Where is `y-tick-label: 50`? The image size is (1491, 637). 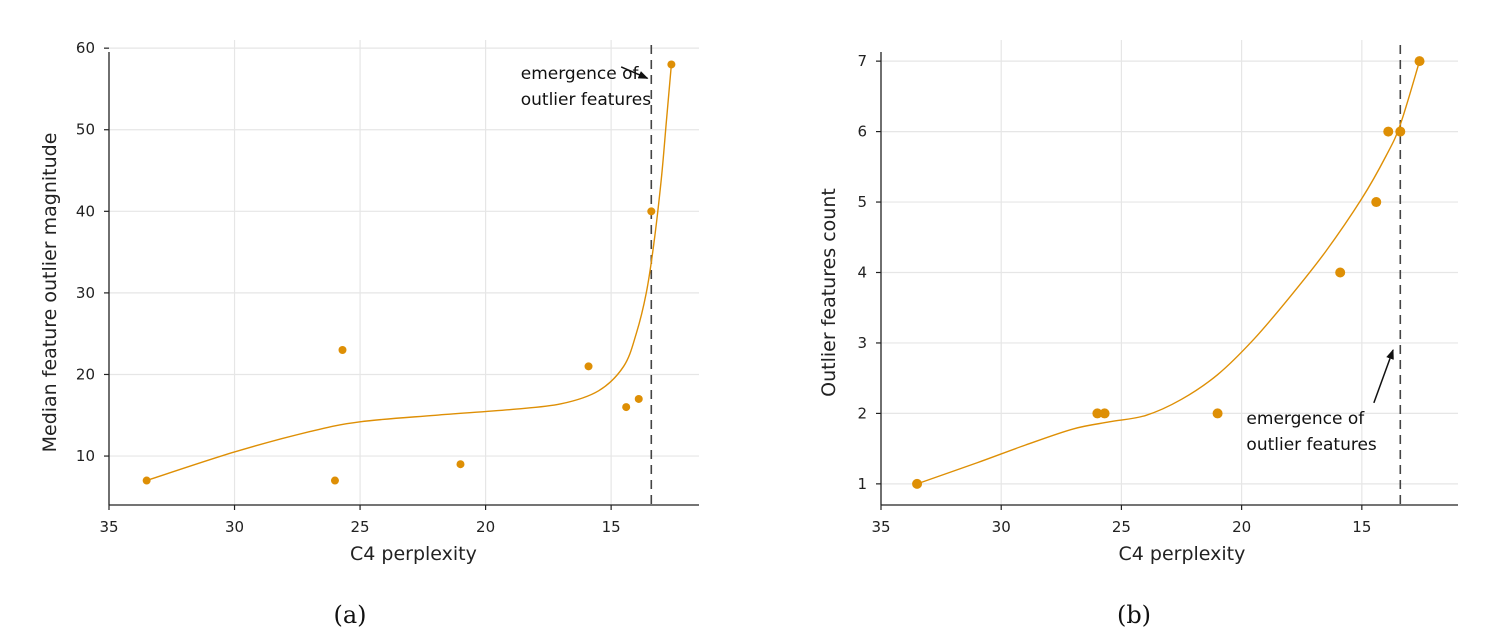 y-tick-label: 50 is located at coordinates (85, 130).